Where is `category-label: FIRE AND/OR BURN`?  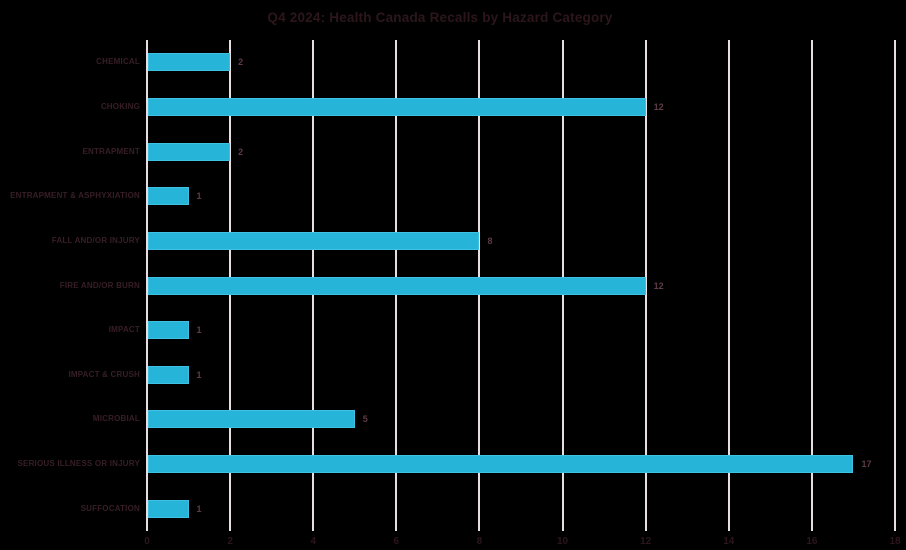 category-label: FIRE AND/OR BURN is located at coordinates (99, 285).